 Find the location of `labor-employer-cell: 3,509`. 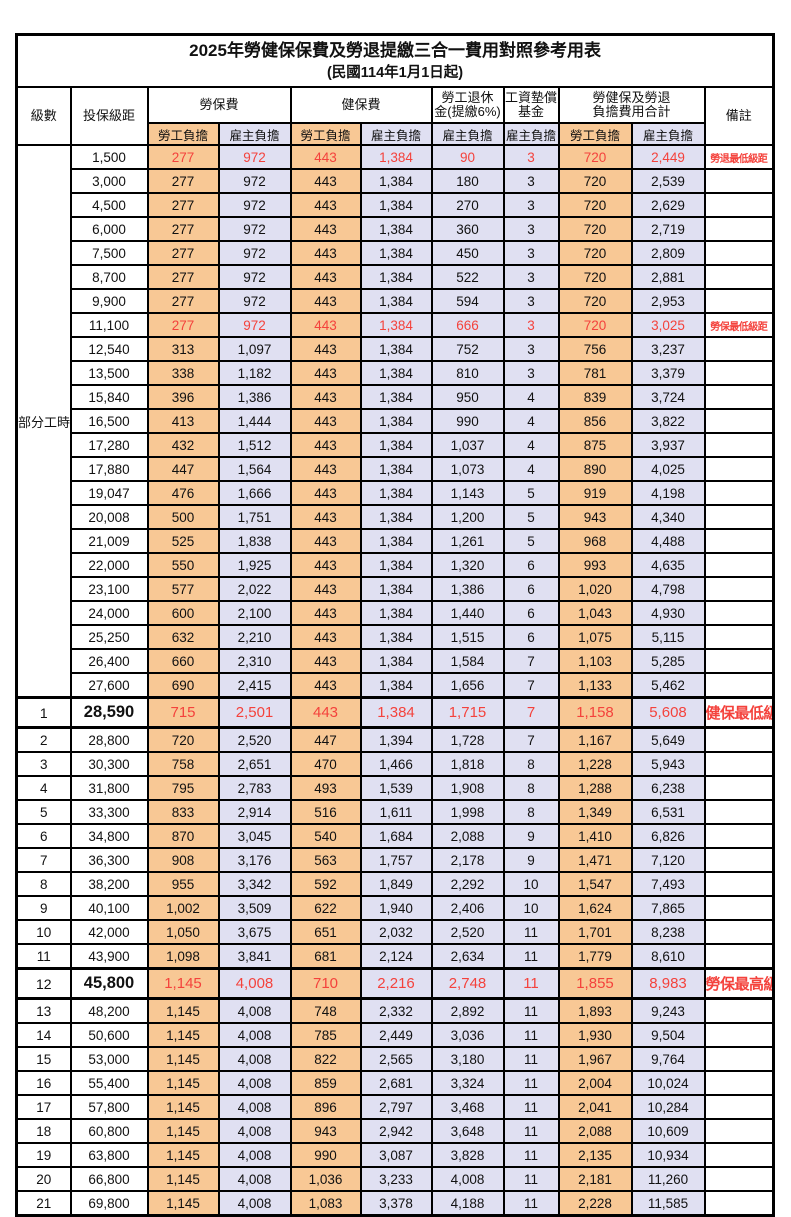

labor-employer-cell: 3,509 is located at coordinates (254, 908).